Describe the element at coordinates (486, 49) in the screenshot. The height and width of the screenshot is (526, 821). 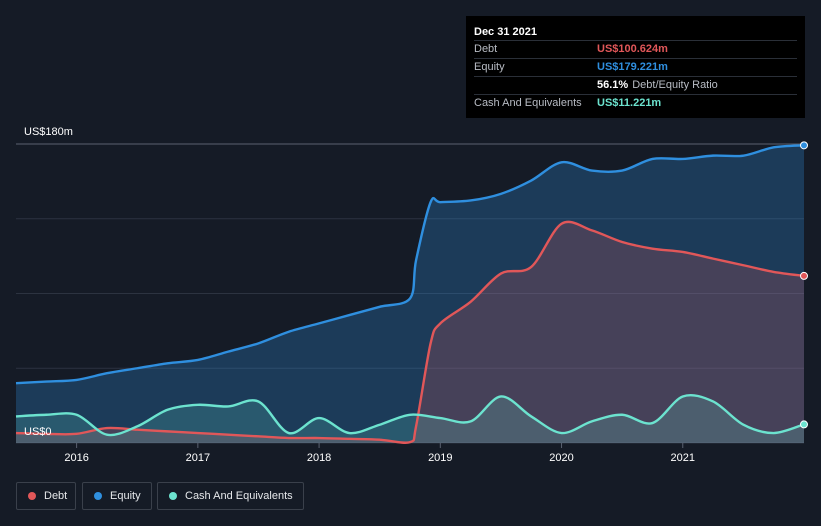
I see `tooltip-debt-label: Debt` at that location.